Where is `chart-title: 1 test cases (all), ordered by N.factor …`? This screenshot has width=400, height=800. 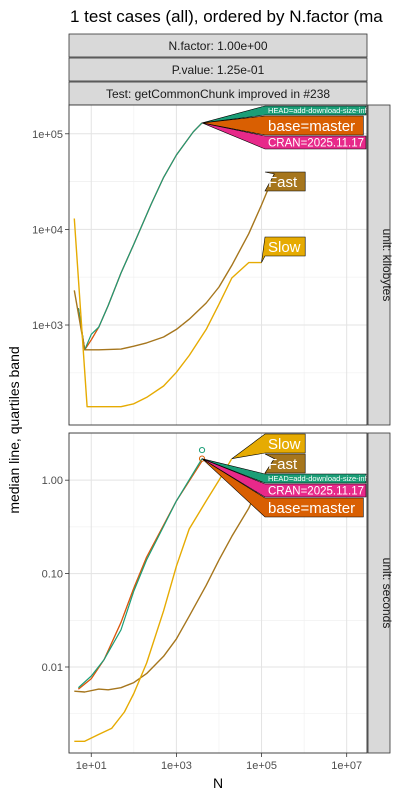
chart-title: 1 test cases (all), ordered by N.factor … is located at coordinates (226, 16).